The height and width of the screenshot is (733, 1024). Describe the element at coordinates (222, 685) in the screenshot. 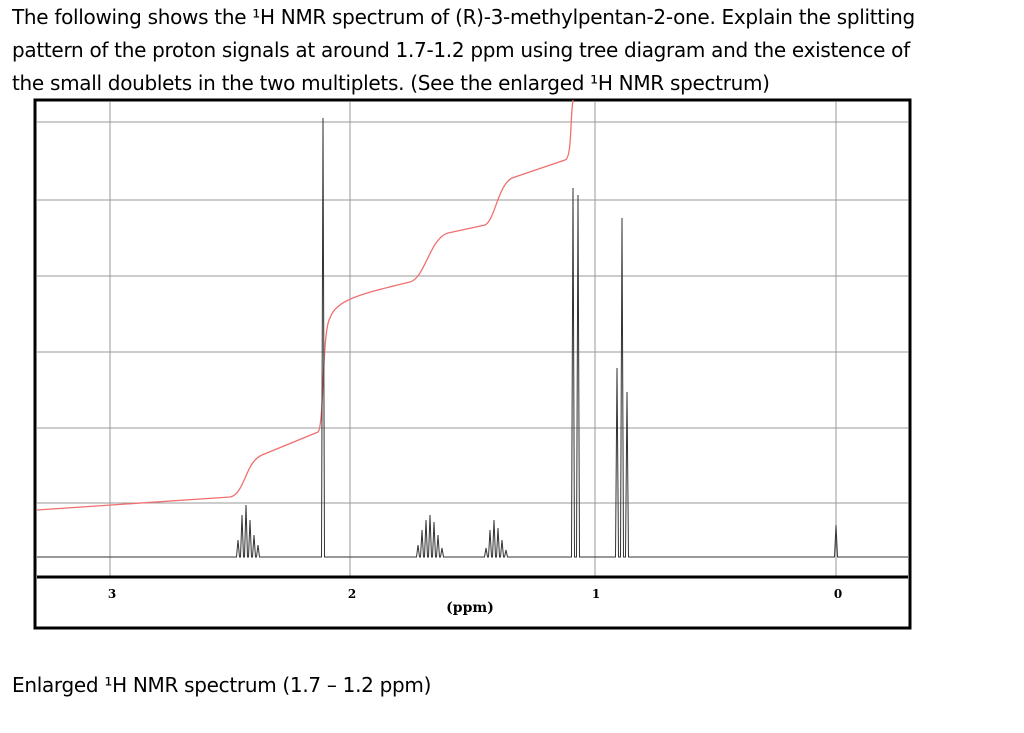

I see `caption: Enlarged ¹H NMR spectrum (1.7 – 1.2 ppm)` at that location.